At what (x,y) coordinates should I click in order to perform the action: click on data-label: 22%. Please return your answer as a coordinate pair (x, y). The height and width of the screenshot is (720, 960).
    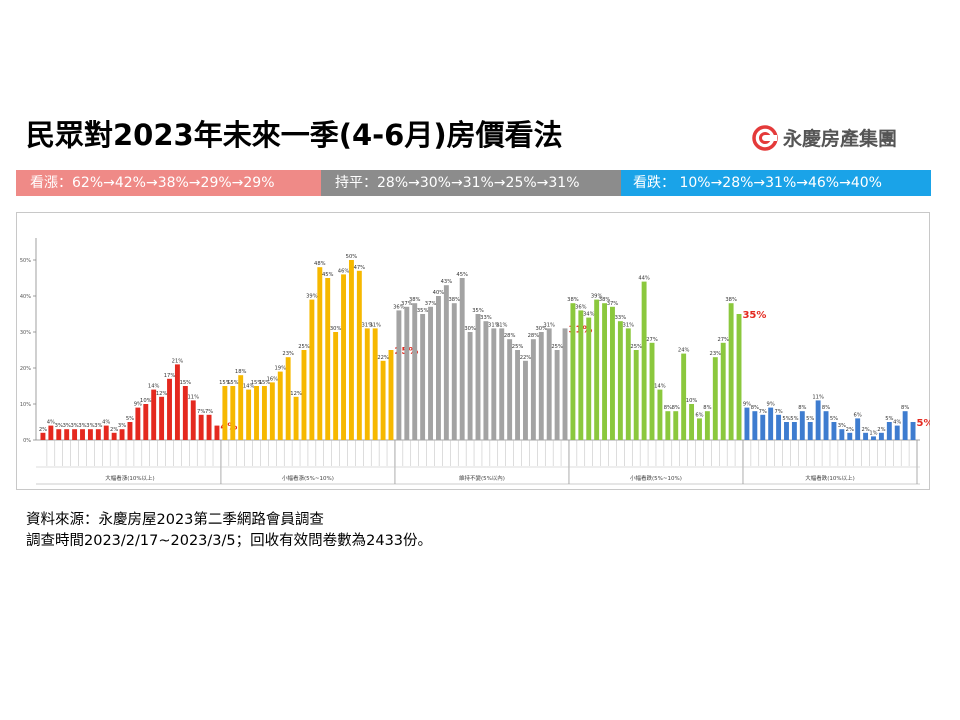
    Looking at the image, I should click on (526, 358).